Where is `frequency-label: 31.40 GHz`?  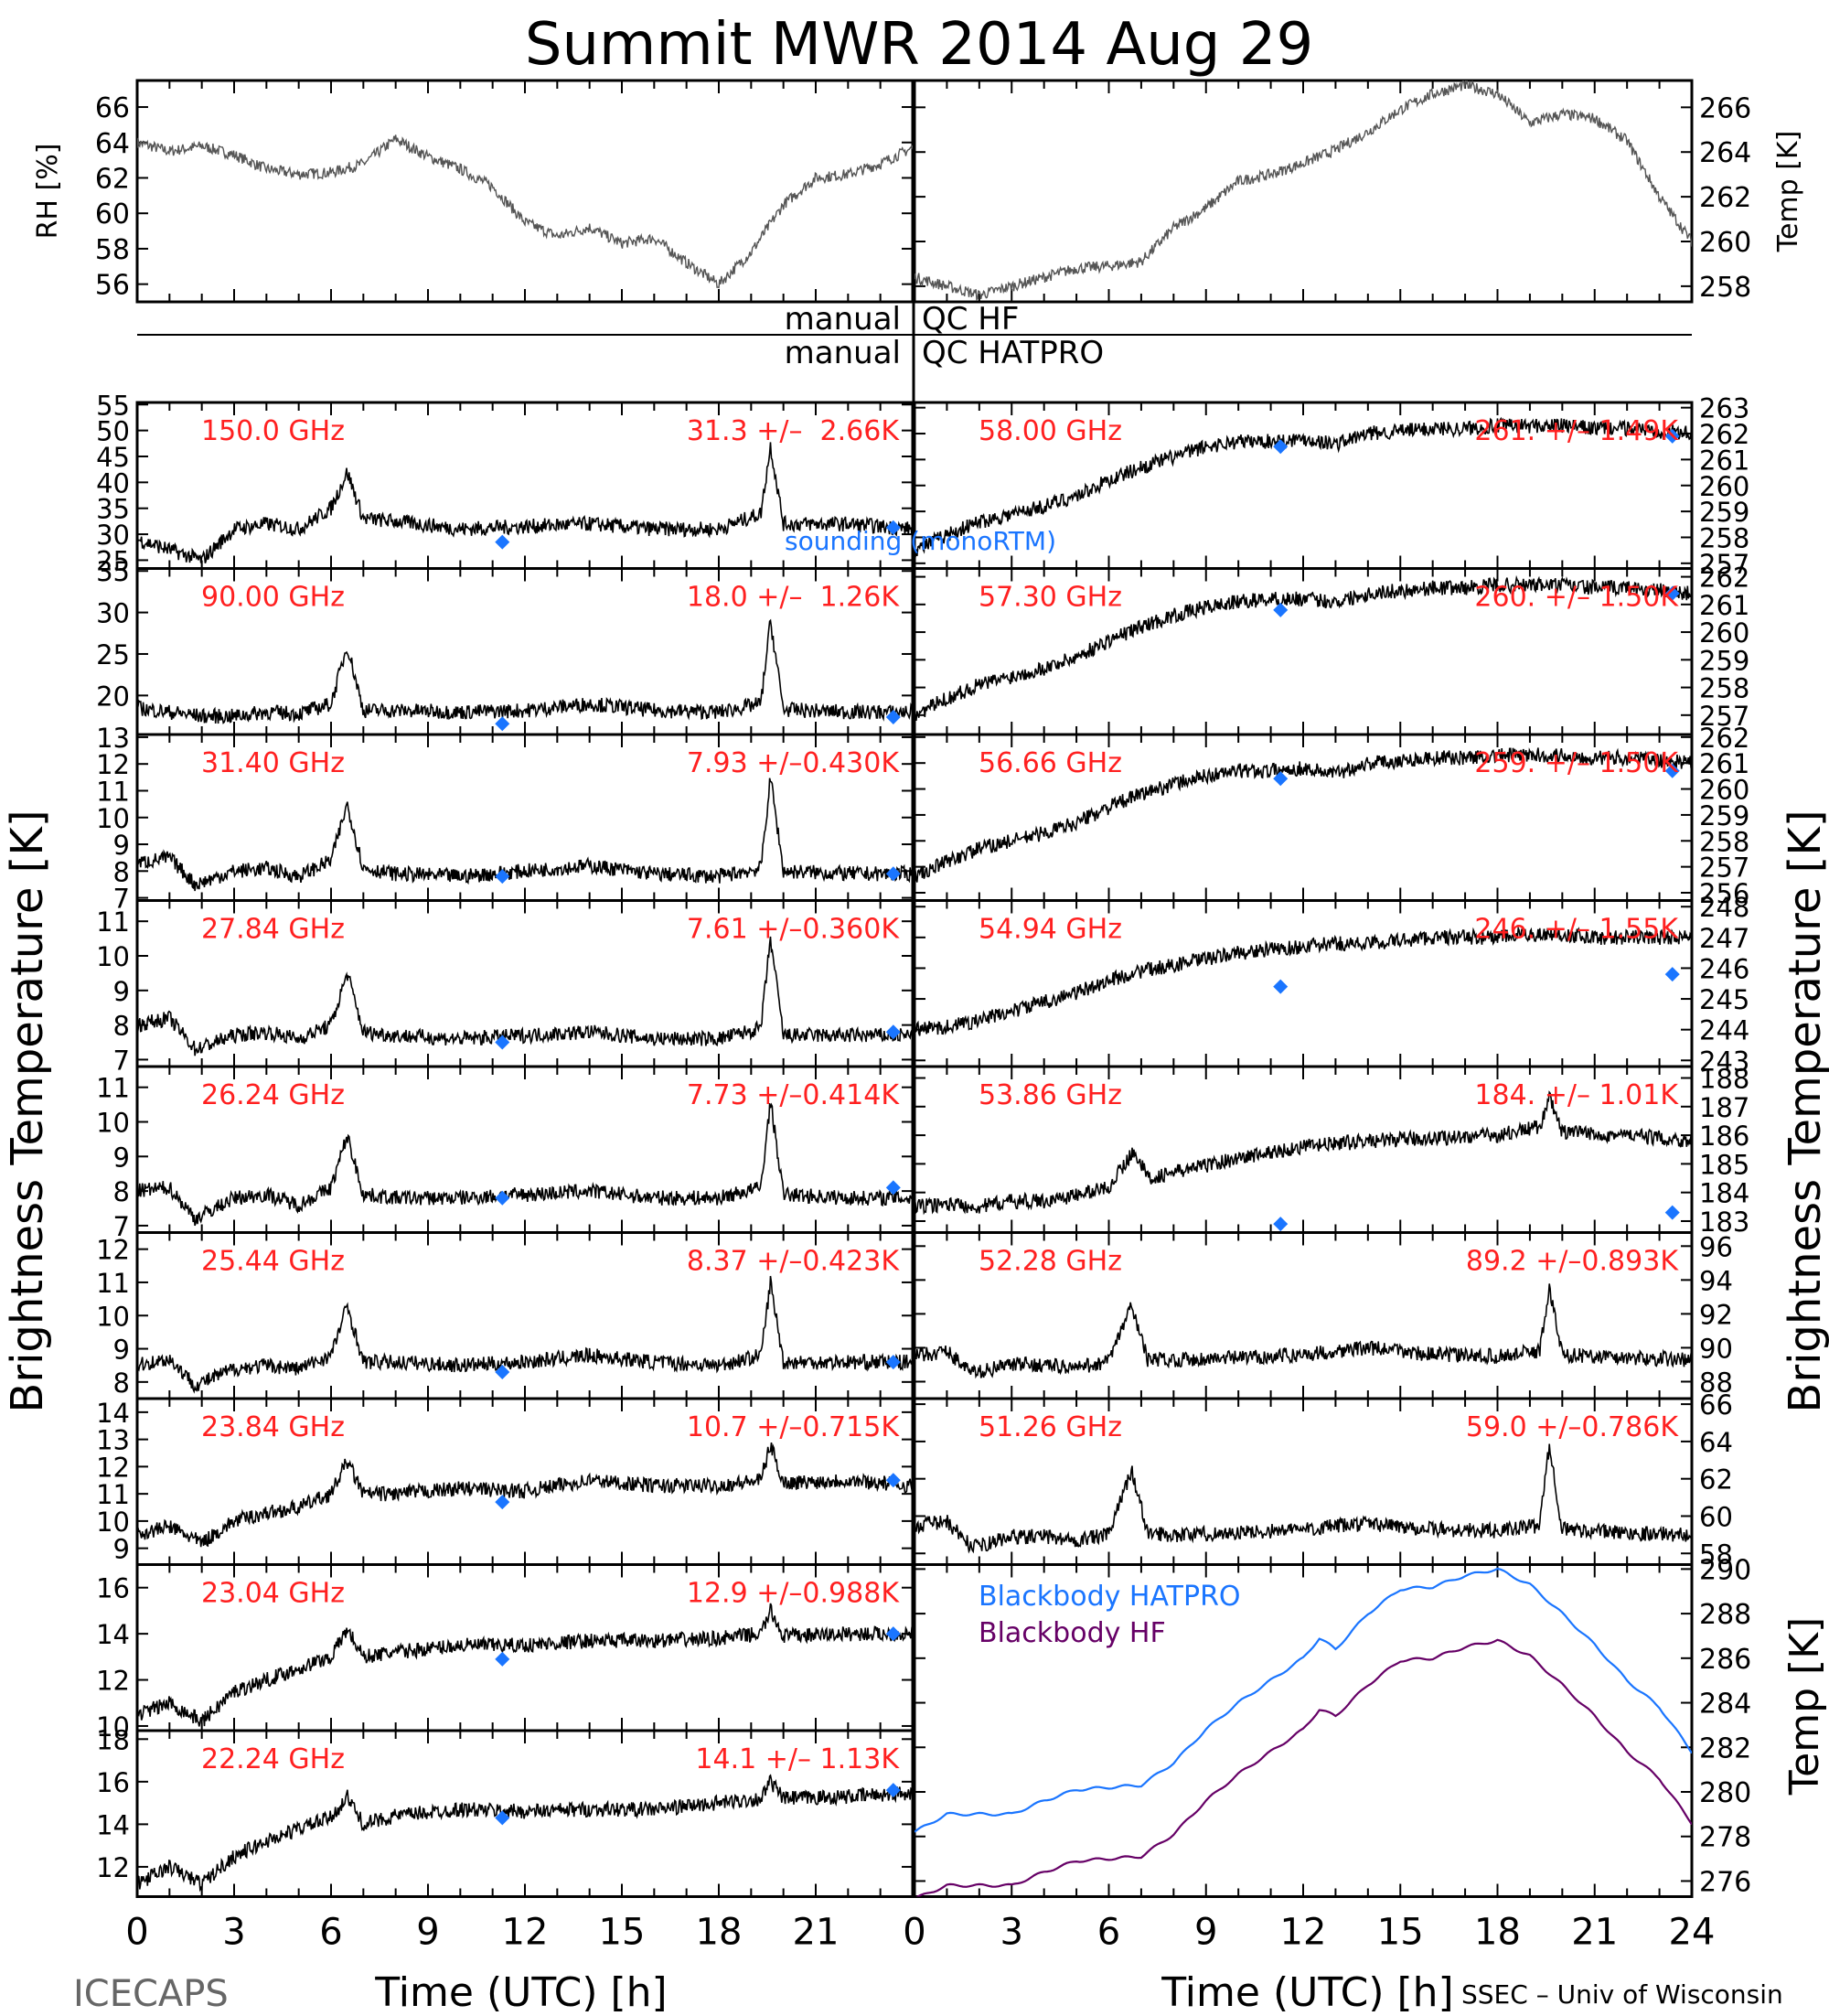
frequency-label: 31.40 GHz is located at coordinates (273, 763).